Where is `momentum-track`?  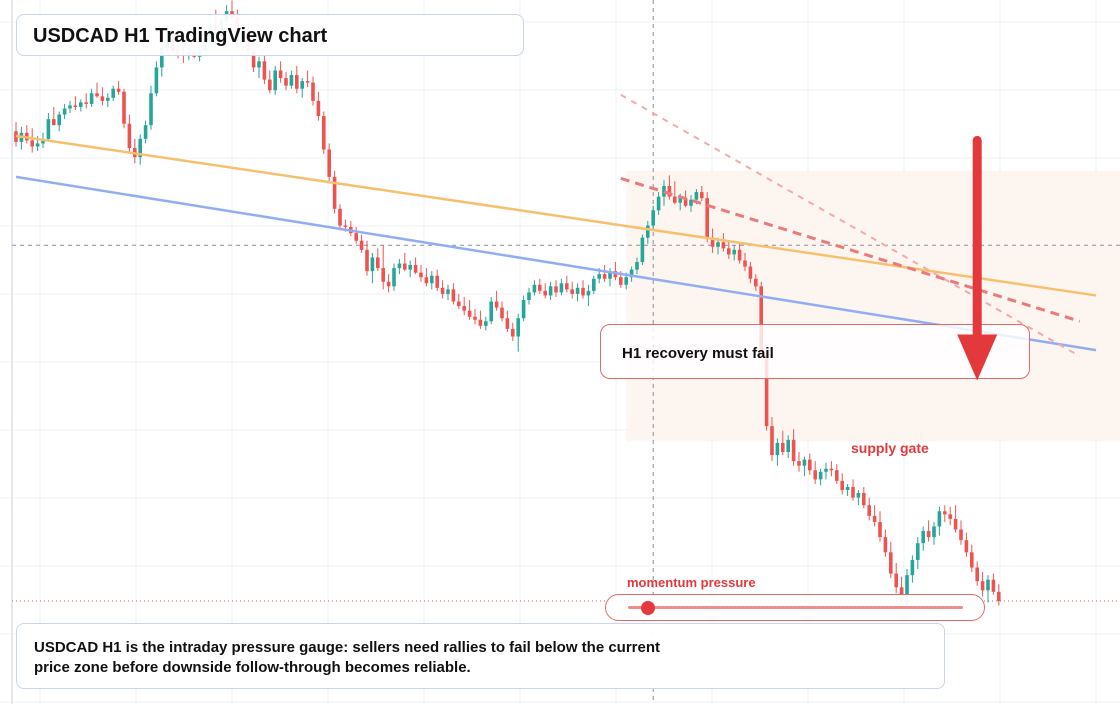
momentum-track is located at coordinates (795, 607).